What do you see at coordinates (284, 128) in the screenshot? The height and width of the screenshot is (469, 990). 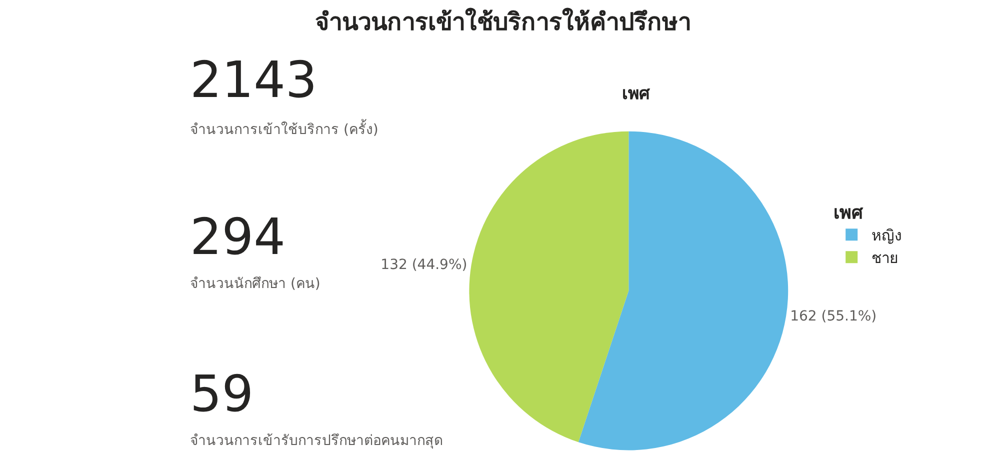 I see `text: จำนวนการเข้าใช้บริการ (ครั้ง)` at bounding box center [284, 128].